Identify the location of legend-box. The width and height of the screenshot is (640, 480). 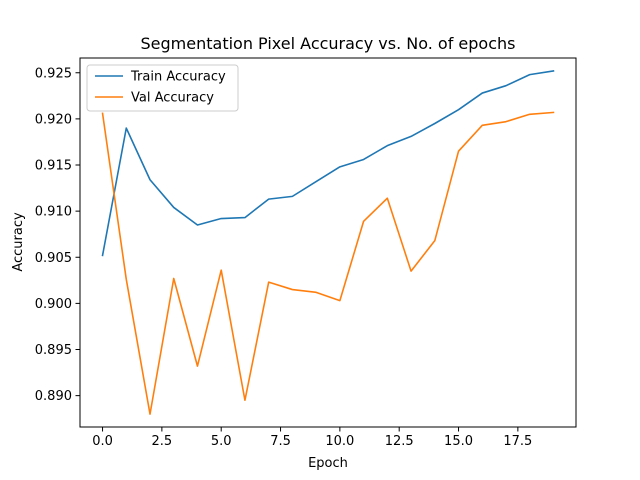
(162, 88).